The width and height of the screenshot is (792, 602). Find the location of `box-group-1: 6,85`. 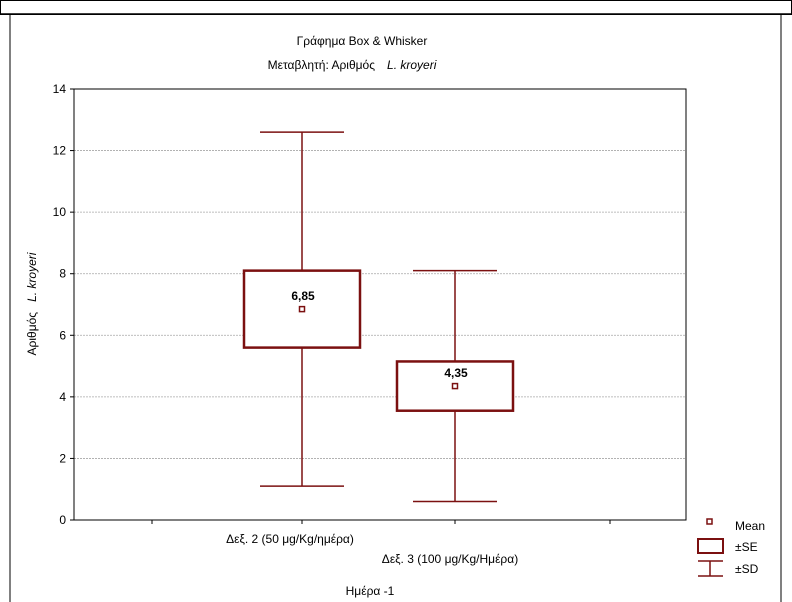

box-group-1: 6,85 is located at coordinates (302, 309).